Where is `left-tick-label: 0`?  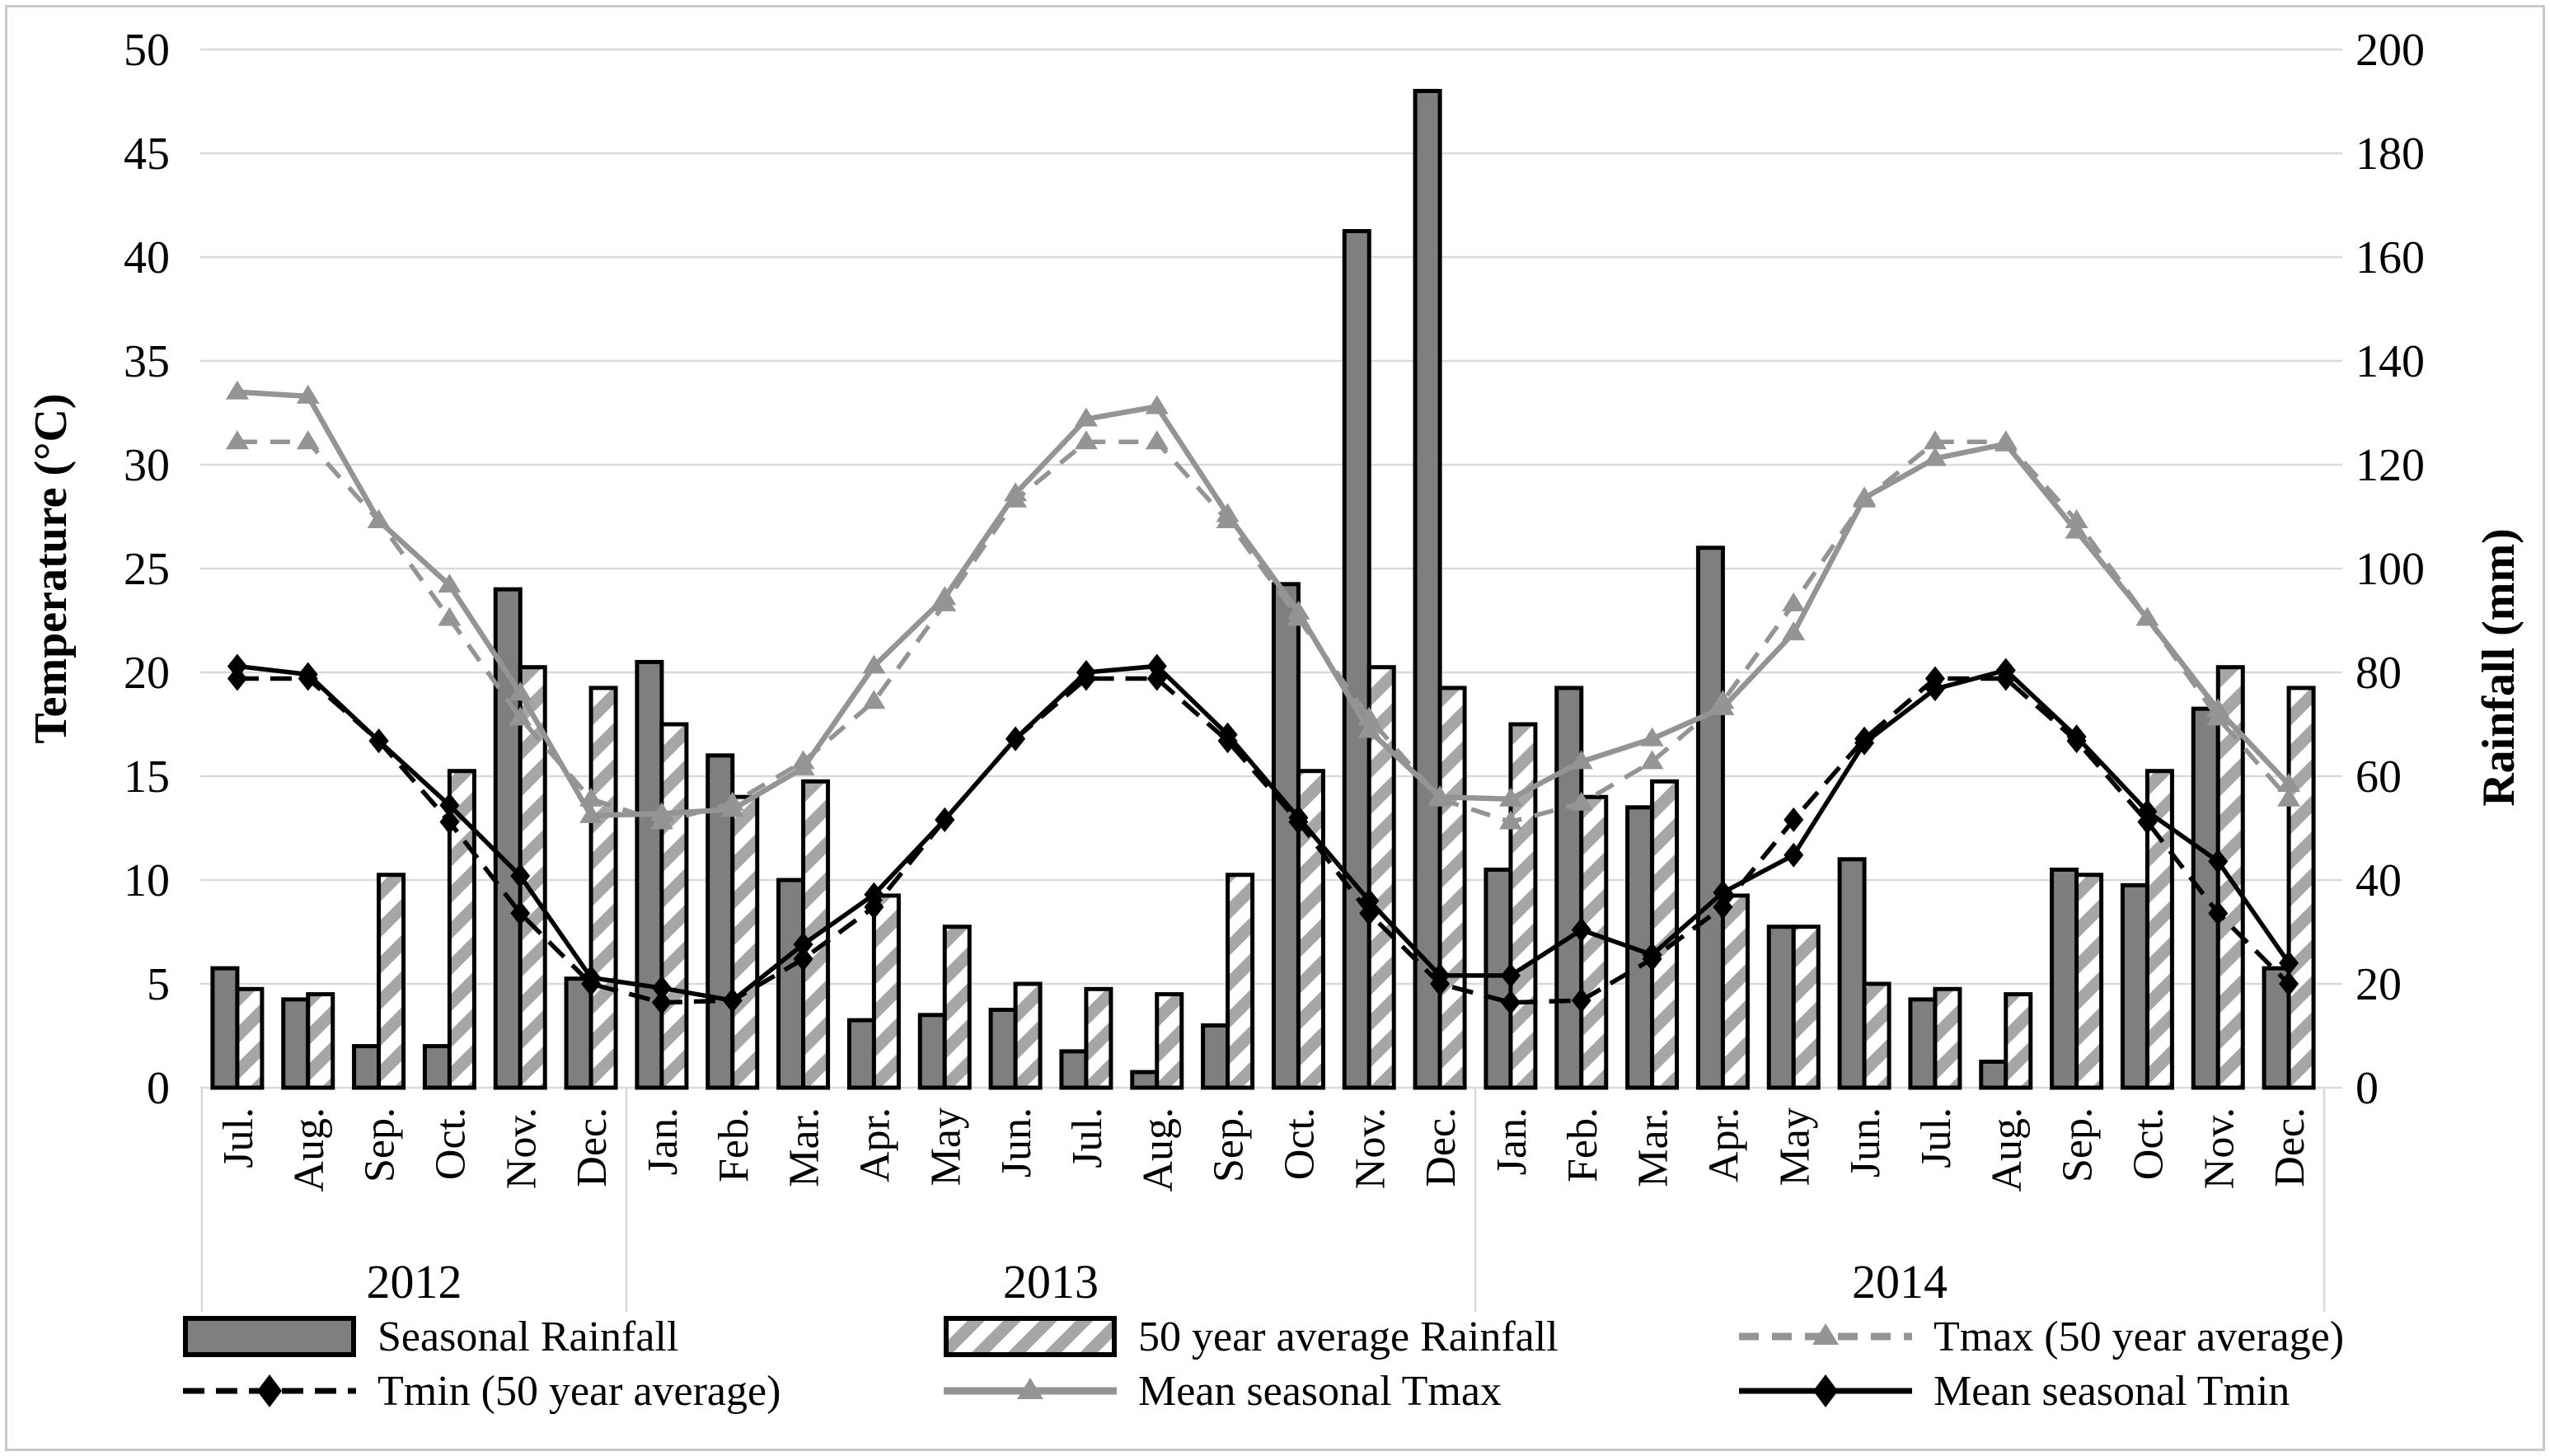 left-tick-label: 0 is located at coordinates (158, 1088).